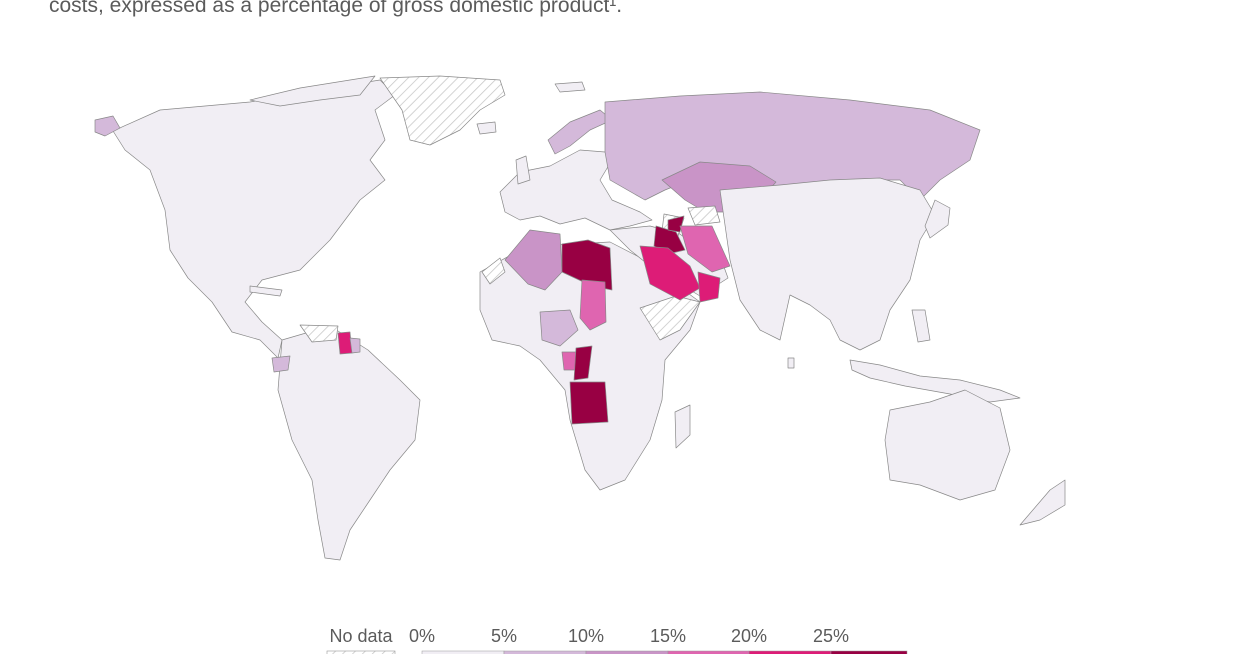 The image size is (1250, 654). What do you see at coordinates (749, 636) in the screenshot?
I see `legend-tick-label: 20%` at bounding box center [749, 636].